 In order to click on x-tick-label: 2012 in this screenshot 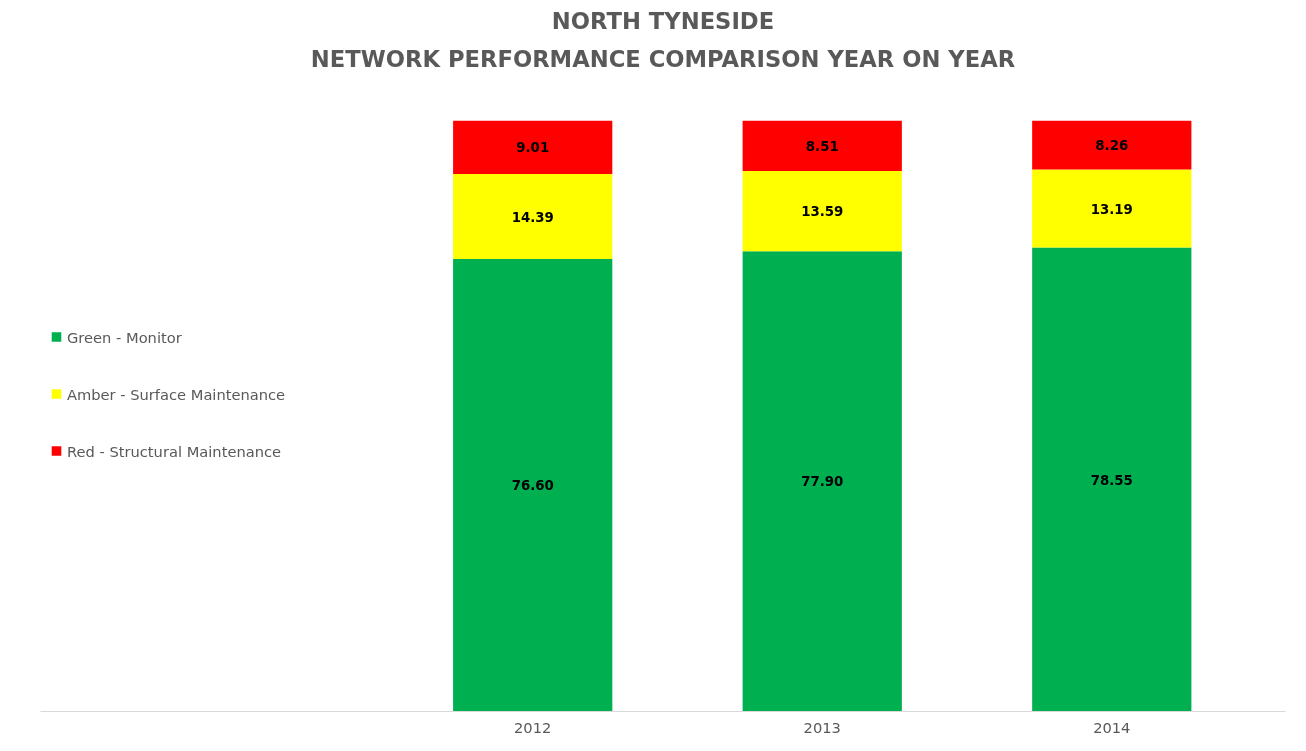, I will do `click(533, 727)`.